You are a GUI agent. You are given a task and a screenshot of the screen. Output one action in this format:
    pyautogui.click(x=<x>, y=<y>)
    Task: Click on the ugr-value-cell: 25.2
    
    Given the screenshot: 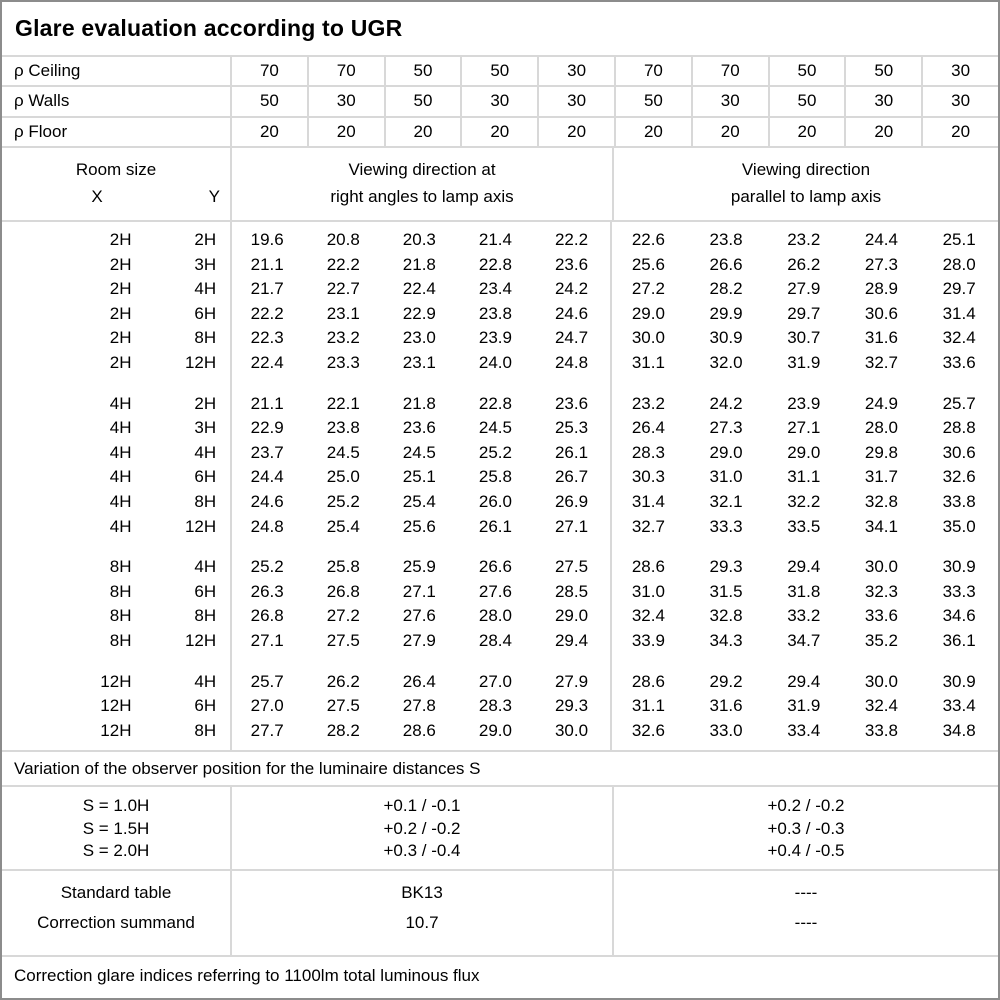 What is the action you would take?
    pyautogui.click(x=267, y=567)
    